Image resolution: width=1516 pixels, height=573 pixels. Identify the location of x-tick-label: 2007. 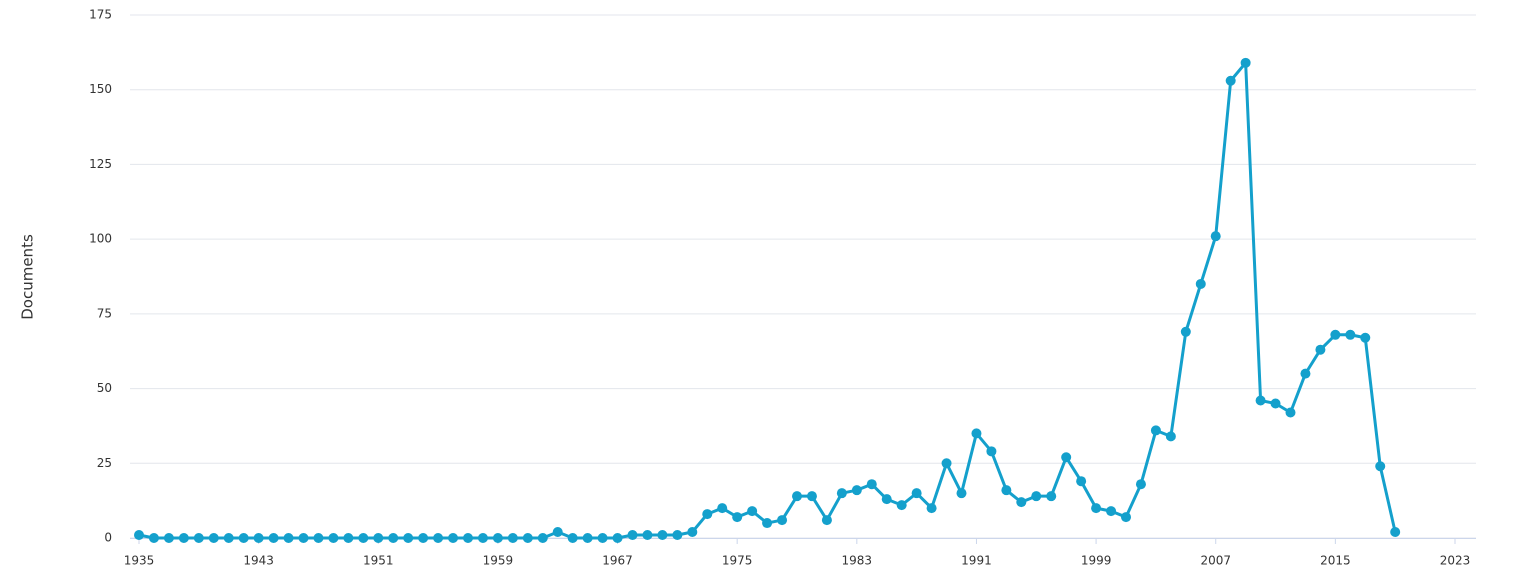
(1215, 561).